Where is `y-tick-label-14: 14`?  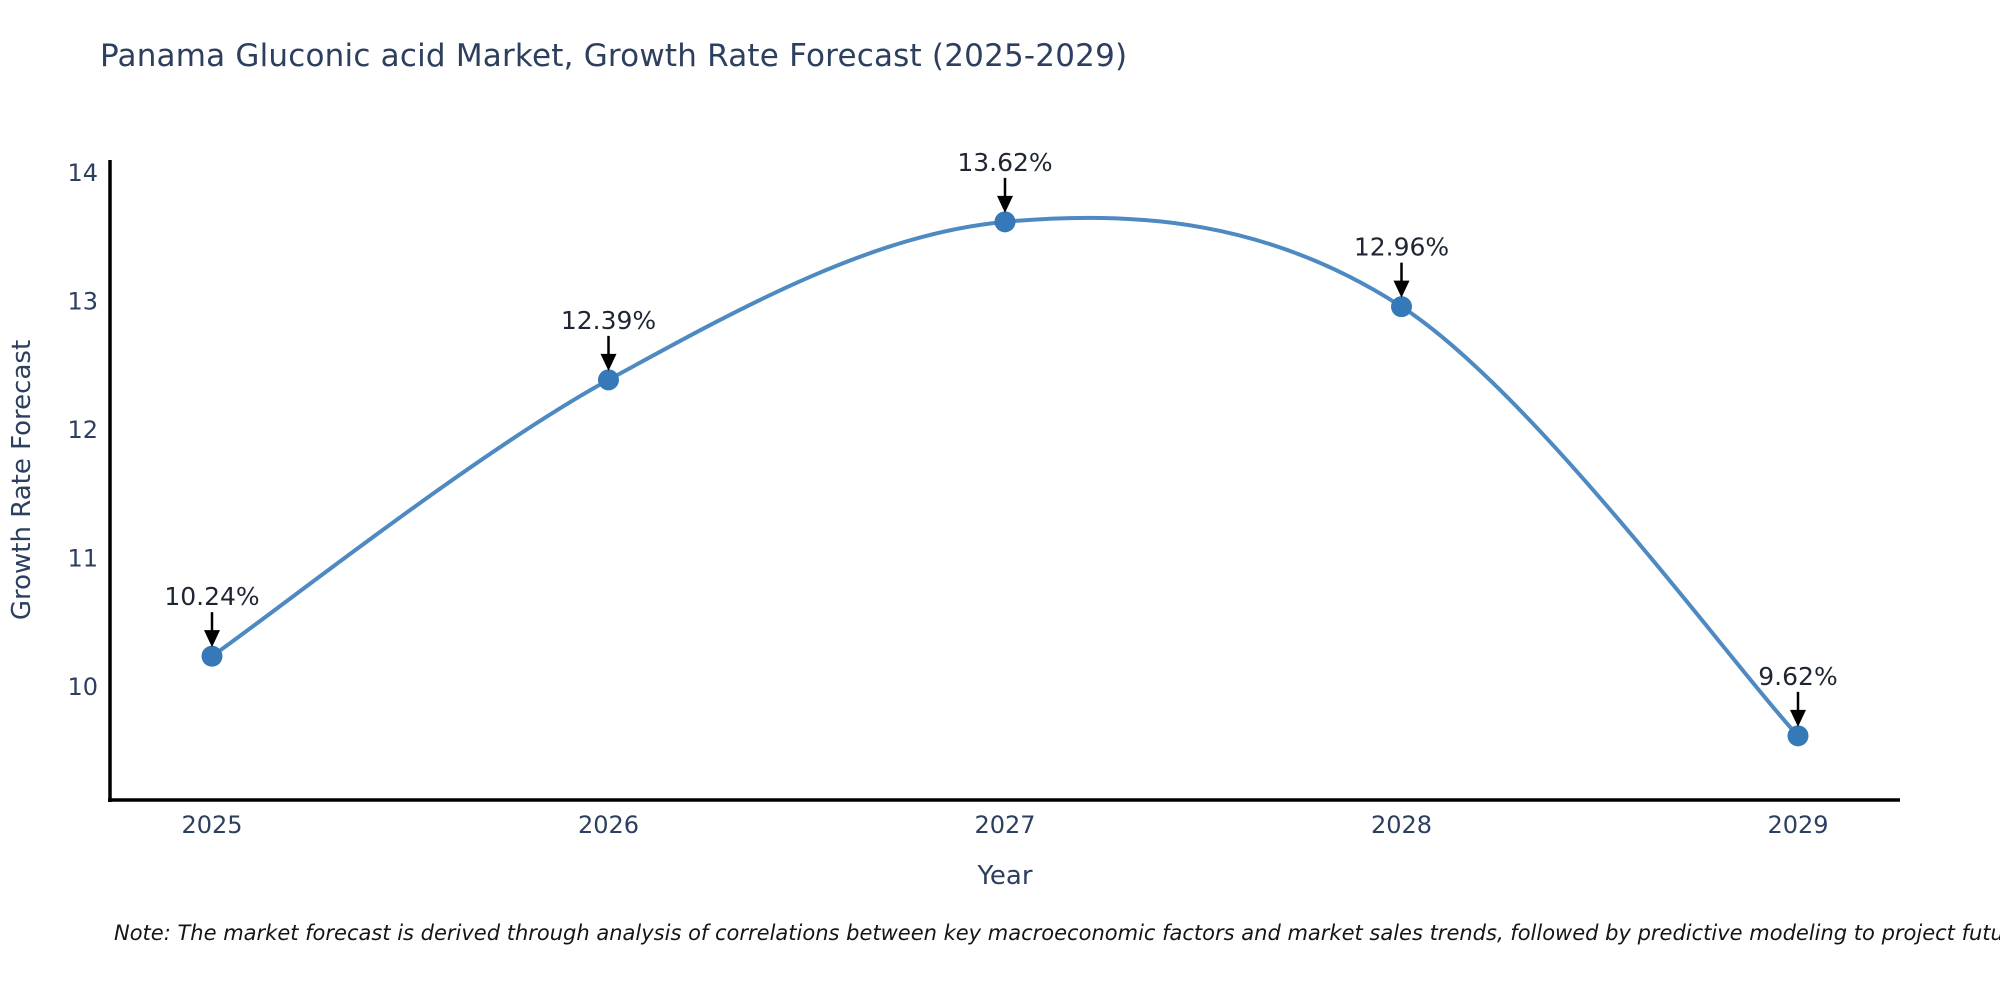
y-tick-label-14: 14 is located at coordinates (82, 173).